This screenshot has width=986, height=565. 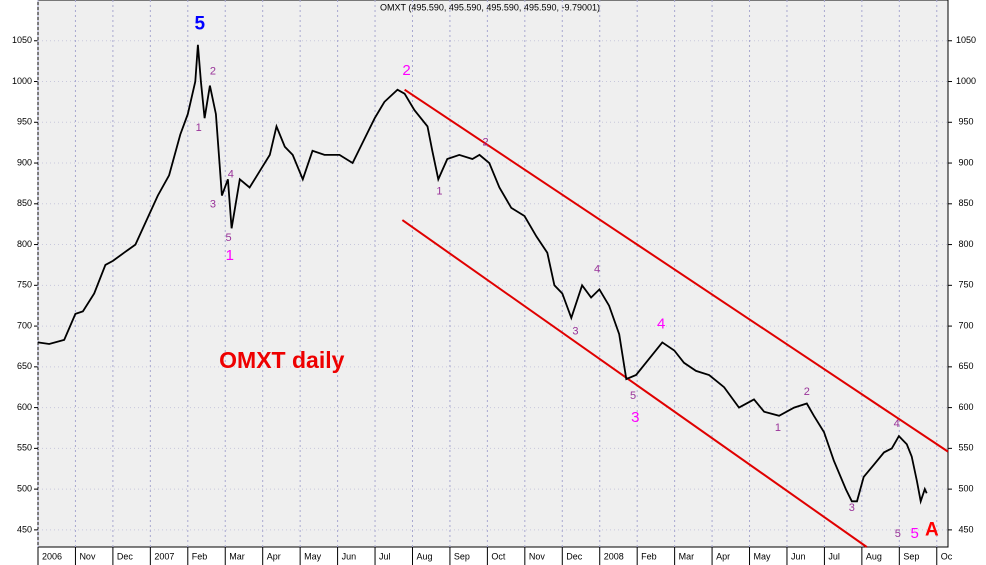 I want to click on y2-tick-label: 650, so click(x=965, y=366).